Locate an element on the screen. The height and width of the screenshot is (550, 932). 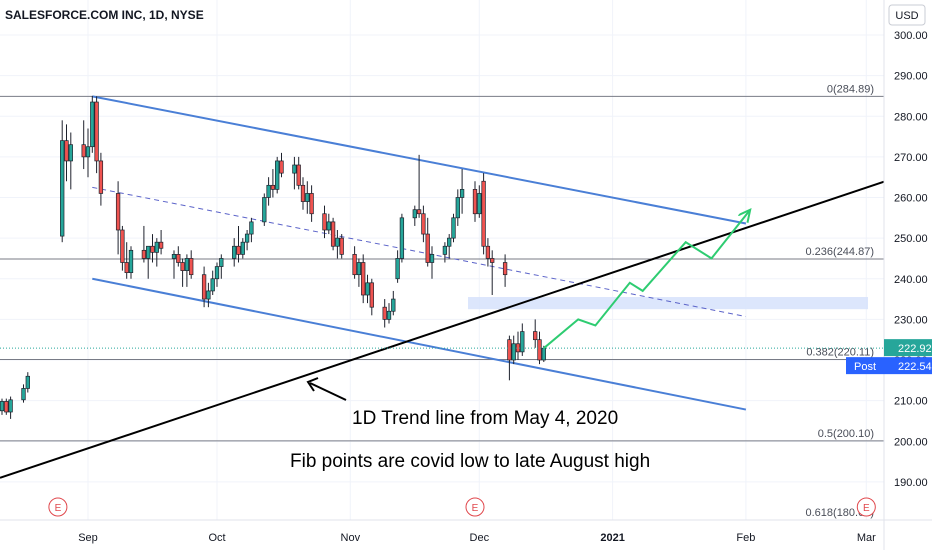
x-tick-label: Oct is located at coordinates (216, 538).